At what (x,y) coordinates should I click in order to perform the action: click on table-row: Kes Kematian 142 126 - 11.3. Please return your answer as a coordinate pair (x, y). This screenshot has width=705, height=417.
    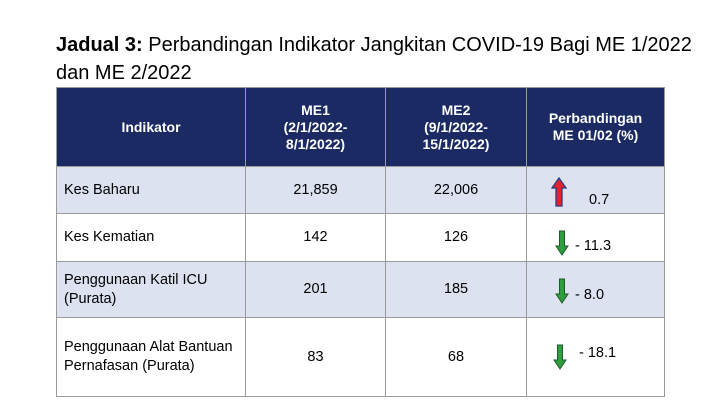
    Looking at the image, I should click on (360, 237).